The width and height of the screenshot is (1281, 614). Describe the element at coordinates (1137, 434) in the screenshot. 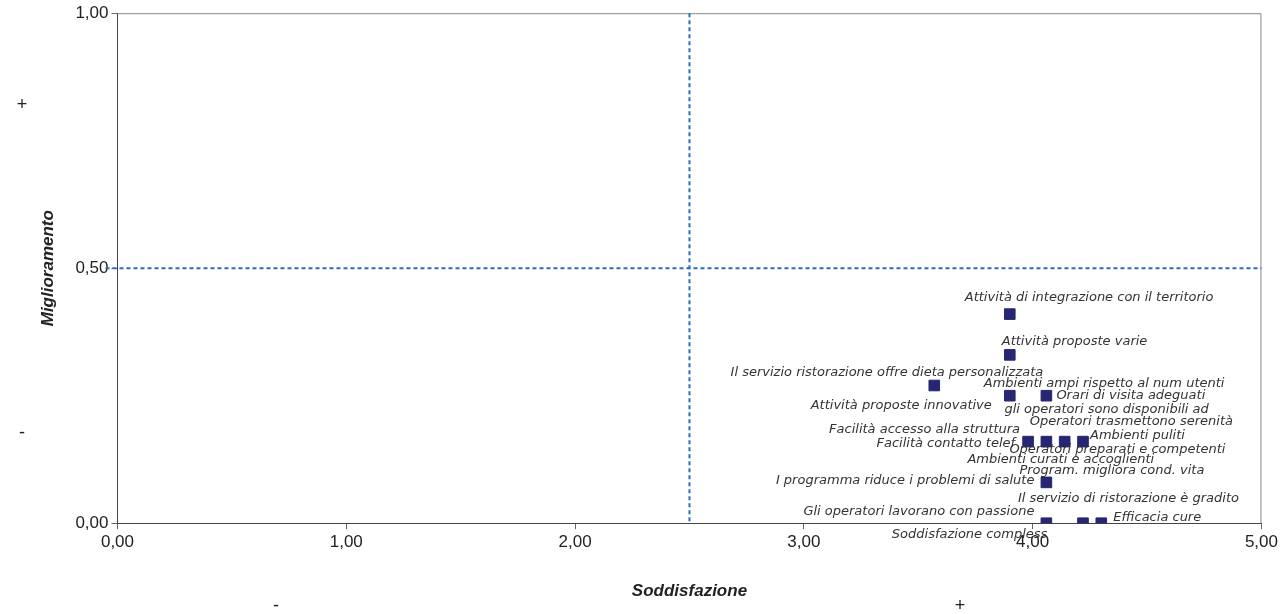

I see `annotation: Ambienti puliti` at that location.